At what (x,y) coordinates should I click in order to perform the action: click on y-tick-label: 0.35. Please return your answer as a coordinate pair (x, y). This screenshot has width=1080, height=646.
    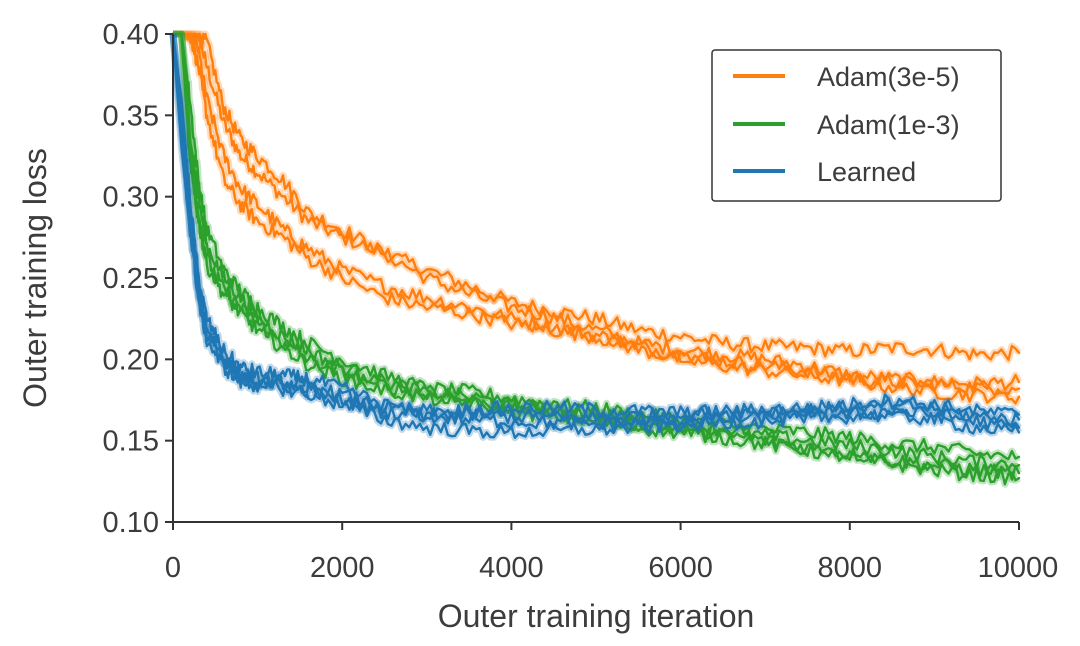
    Looking at the image, I should click on (131, 116).